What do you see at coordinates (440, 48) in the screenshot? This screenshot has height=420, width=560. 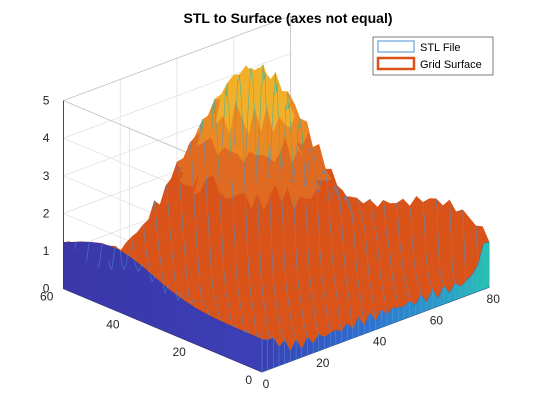 I see `legend-label-stl: STL File` at bounding box center [440, 48].